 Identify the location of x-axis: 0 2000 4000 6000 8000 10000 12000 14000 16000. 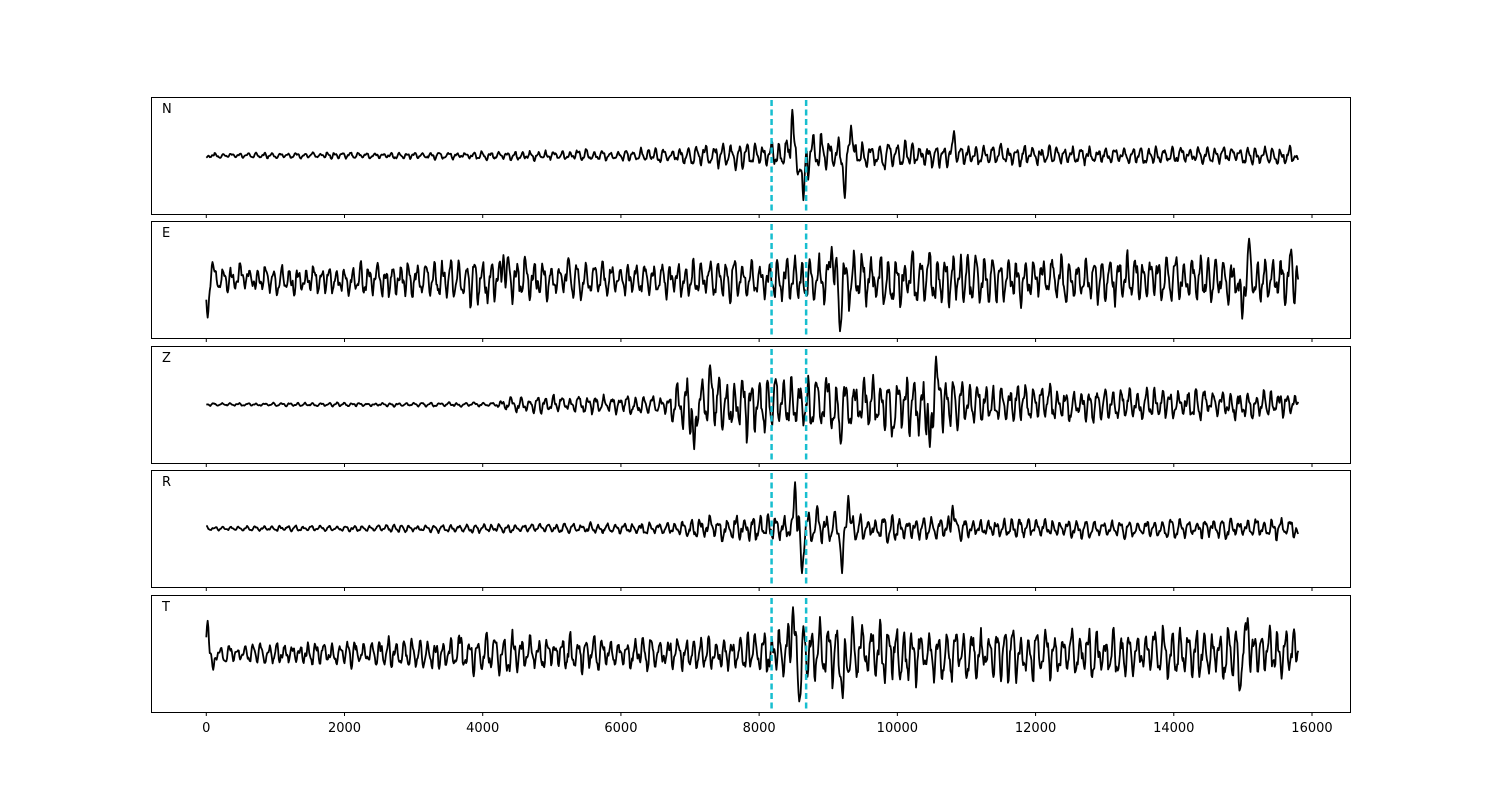
(767, 728).